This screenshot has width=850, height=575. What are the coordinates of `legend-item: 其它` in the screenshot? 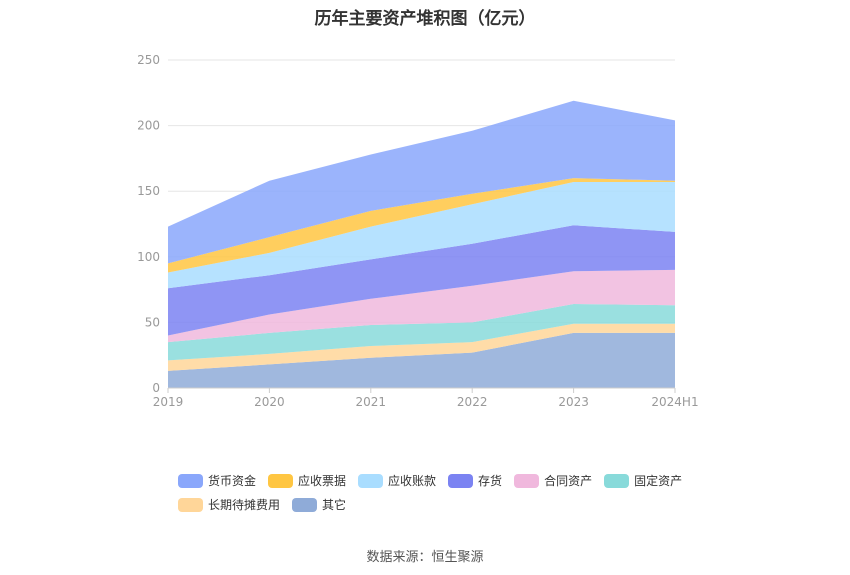 It's located at (319, 504).